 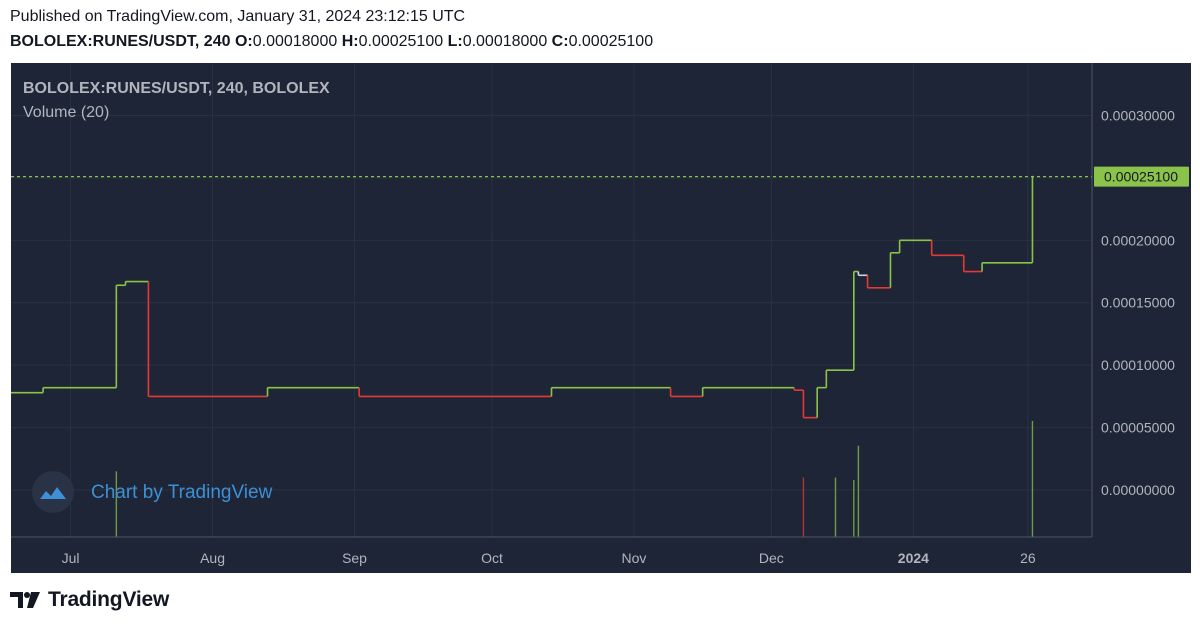 I want to click on low-label: L:, so click(x=455, y=41).